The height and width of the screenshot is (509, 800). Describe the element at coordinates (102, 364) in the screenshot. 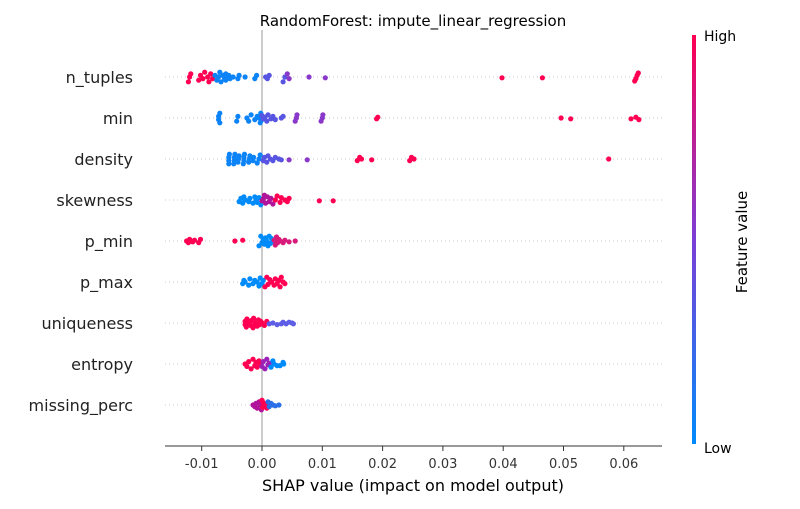

I see `feature-label: entropy` at that location.